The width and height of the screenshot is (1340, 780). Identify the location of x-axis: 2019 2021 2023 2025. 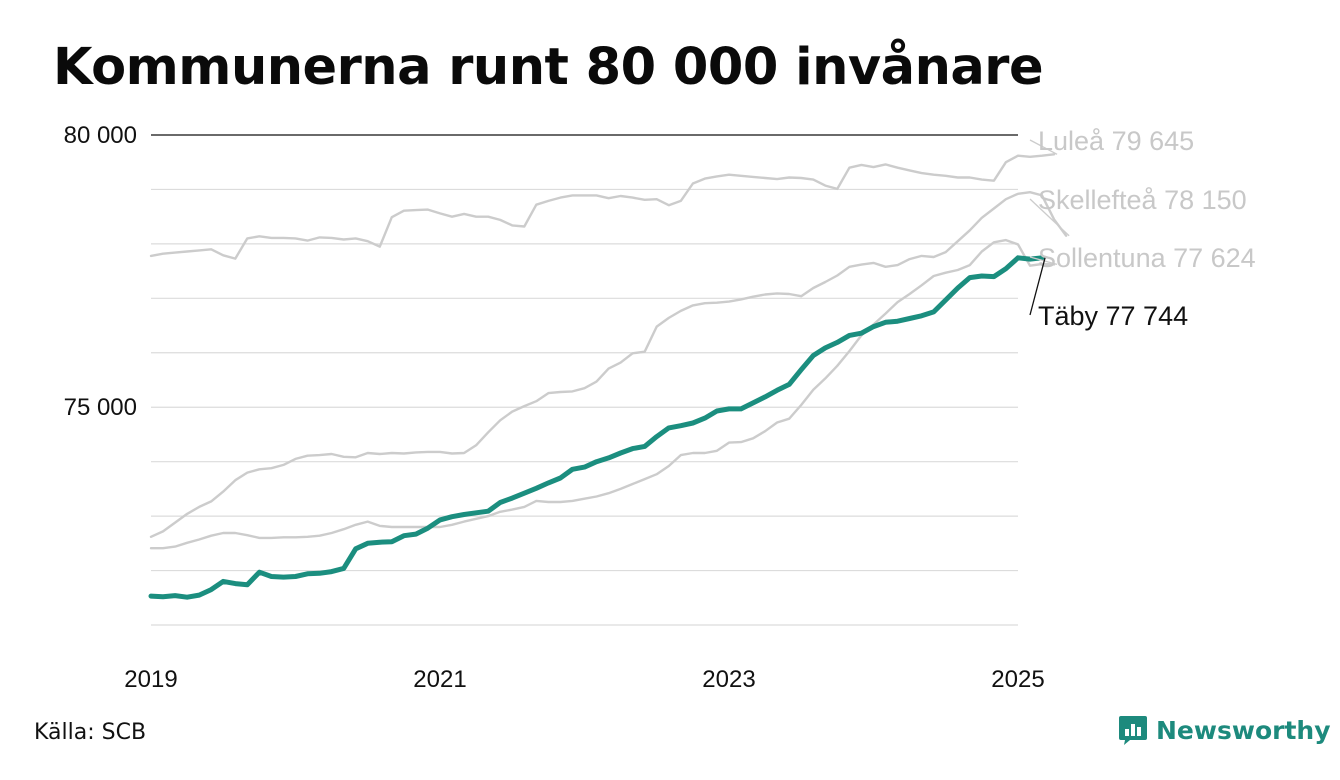
(584, 679).